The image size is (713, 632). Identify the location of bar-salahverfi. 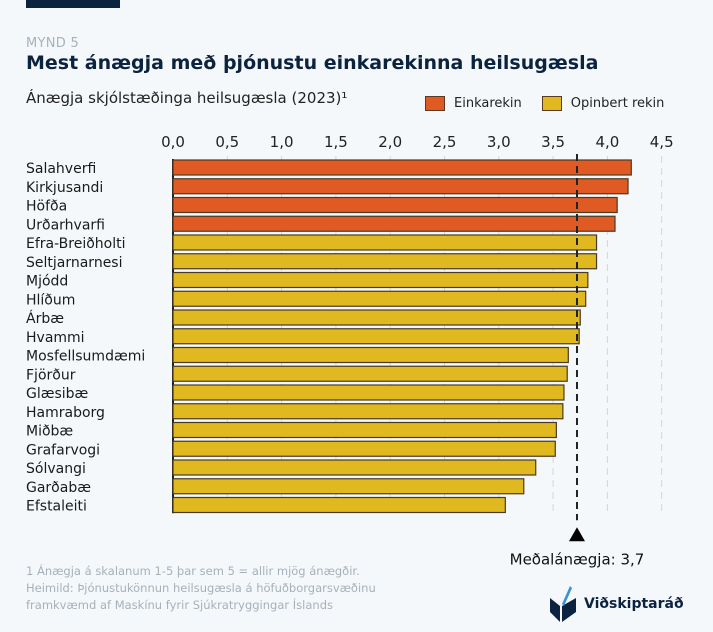
(402, 167).